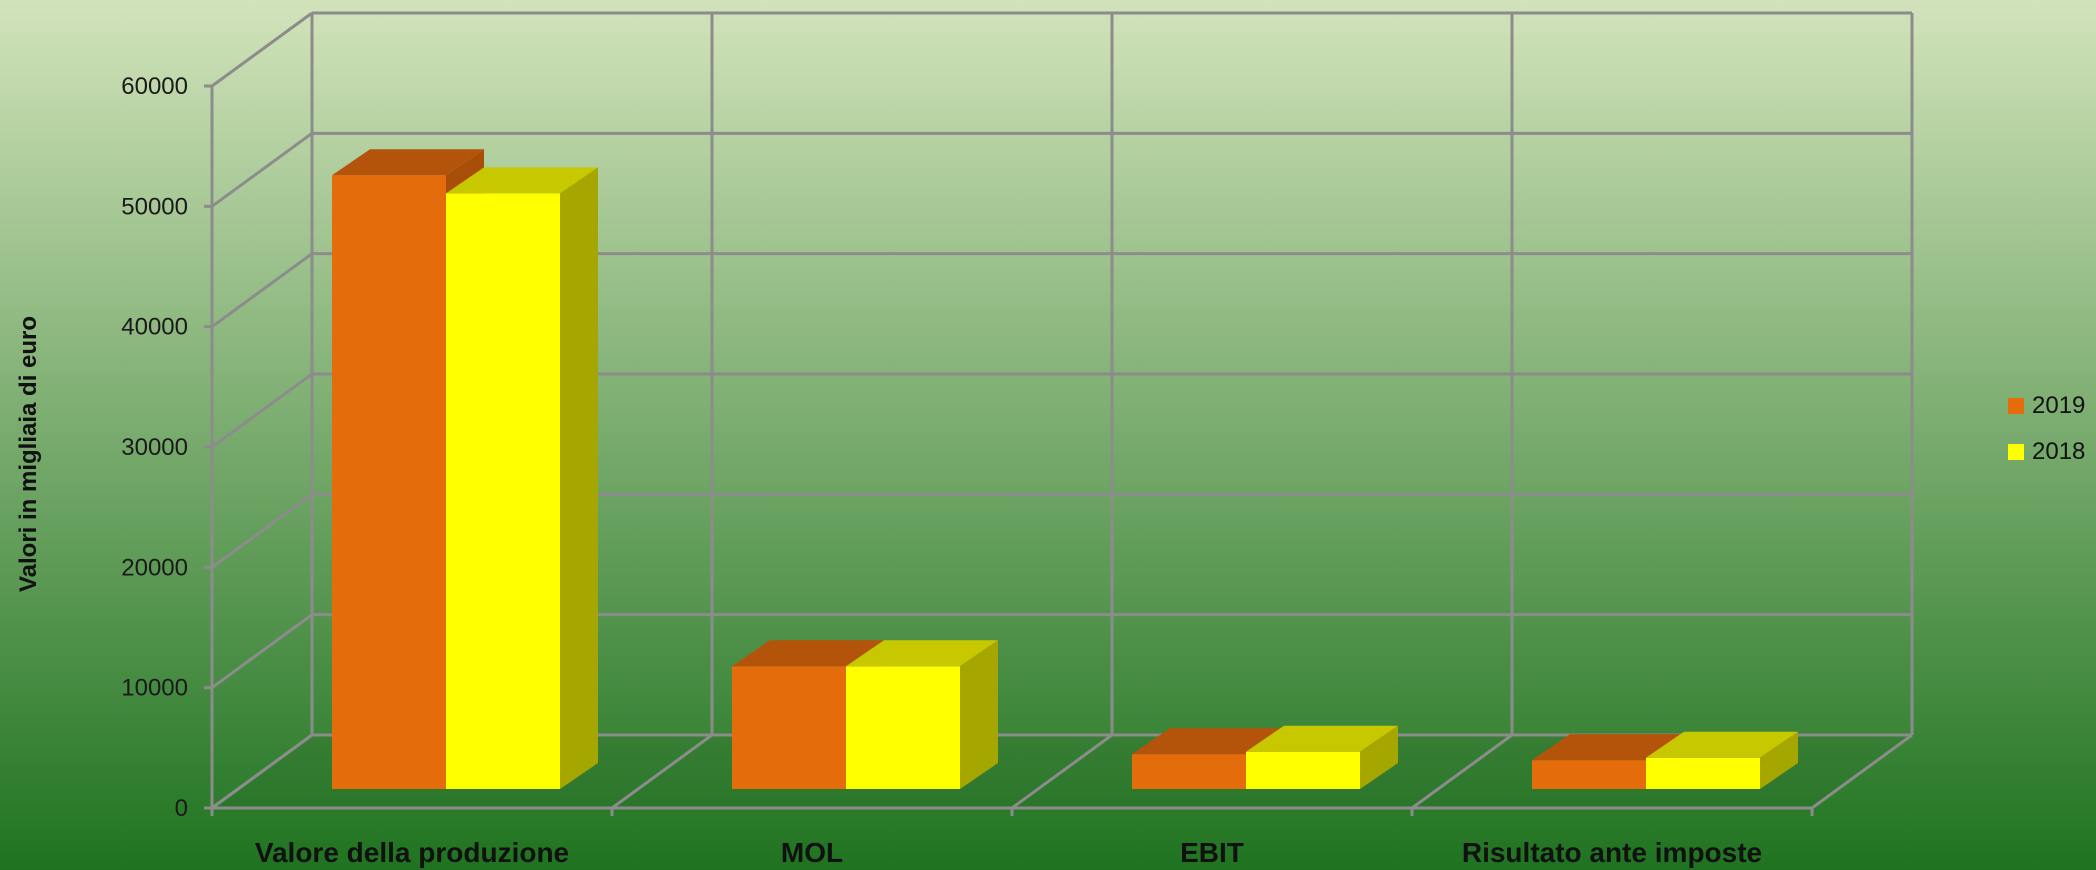  What do you see at coordinates (2059, 405) in the screenshot?
I see `legend-label-2019: 2019` at bounding box center [2059, 405].